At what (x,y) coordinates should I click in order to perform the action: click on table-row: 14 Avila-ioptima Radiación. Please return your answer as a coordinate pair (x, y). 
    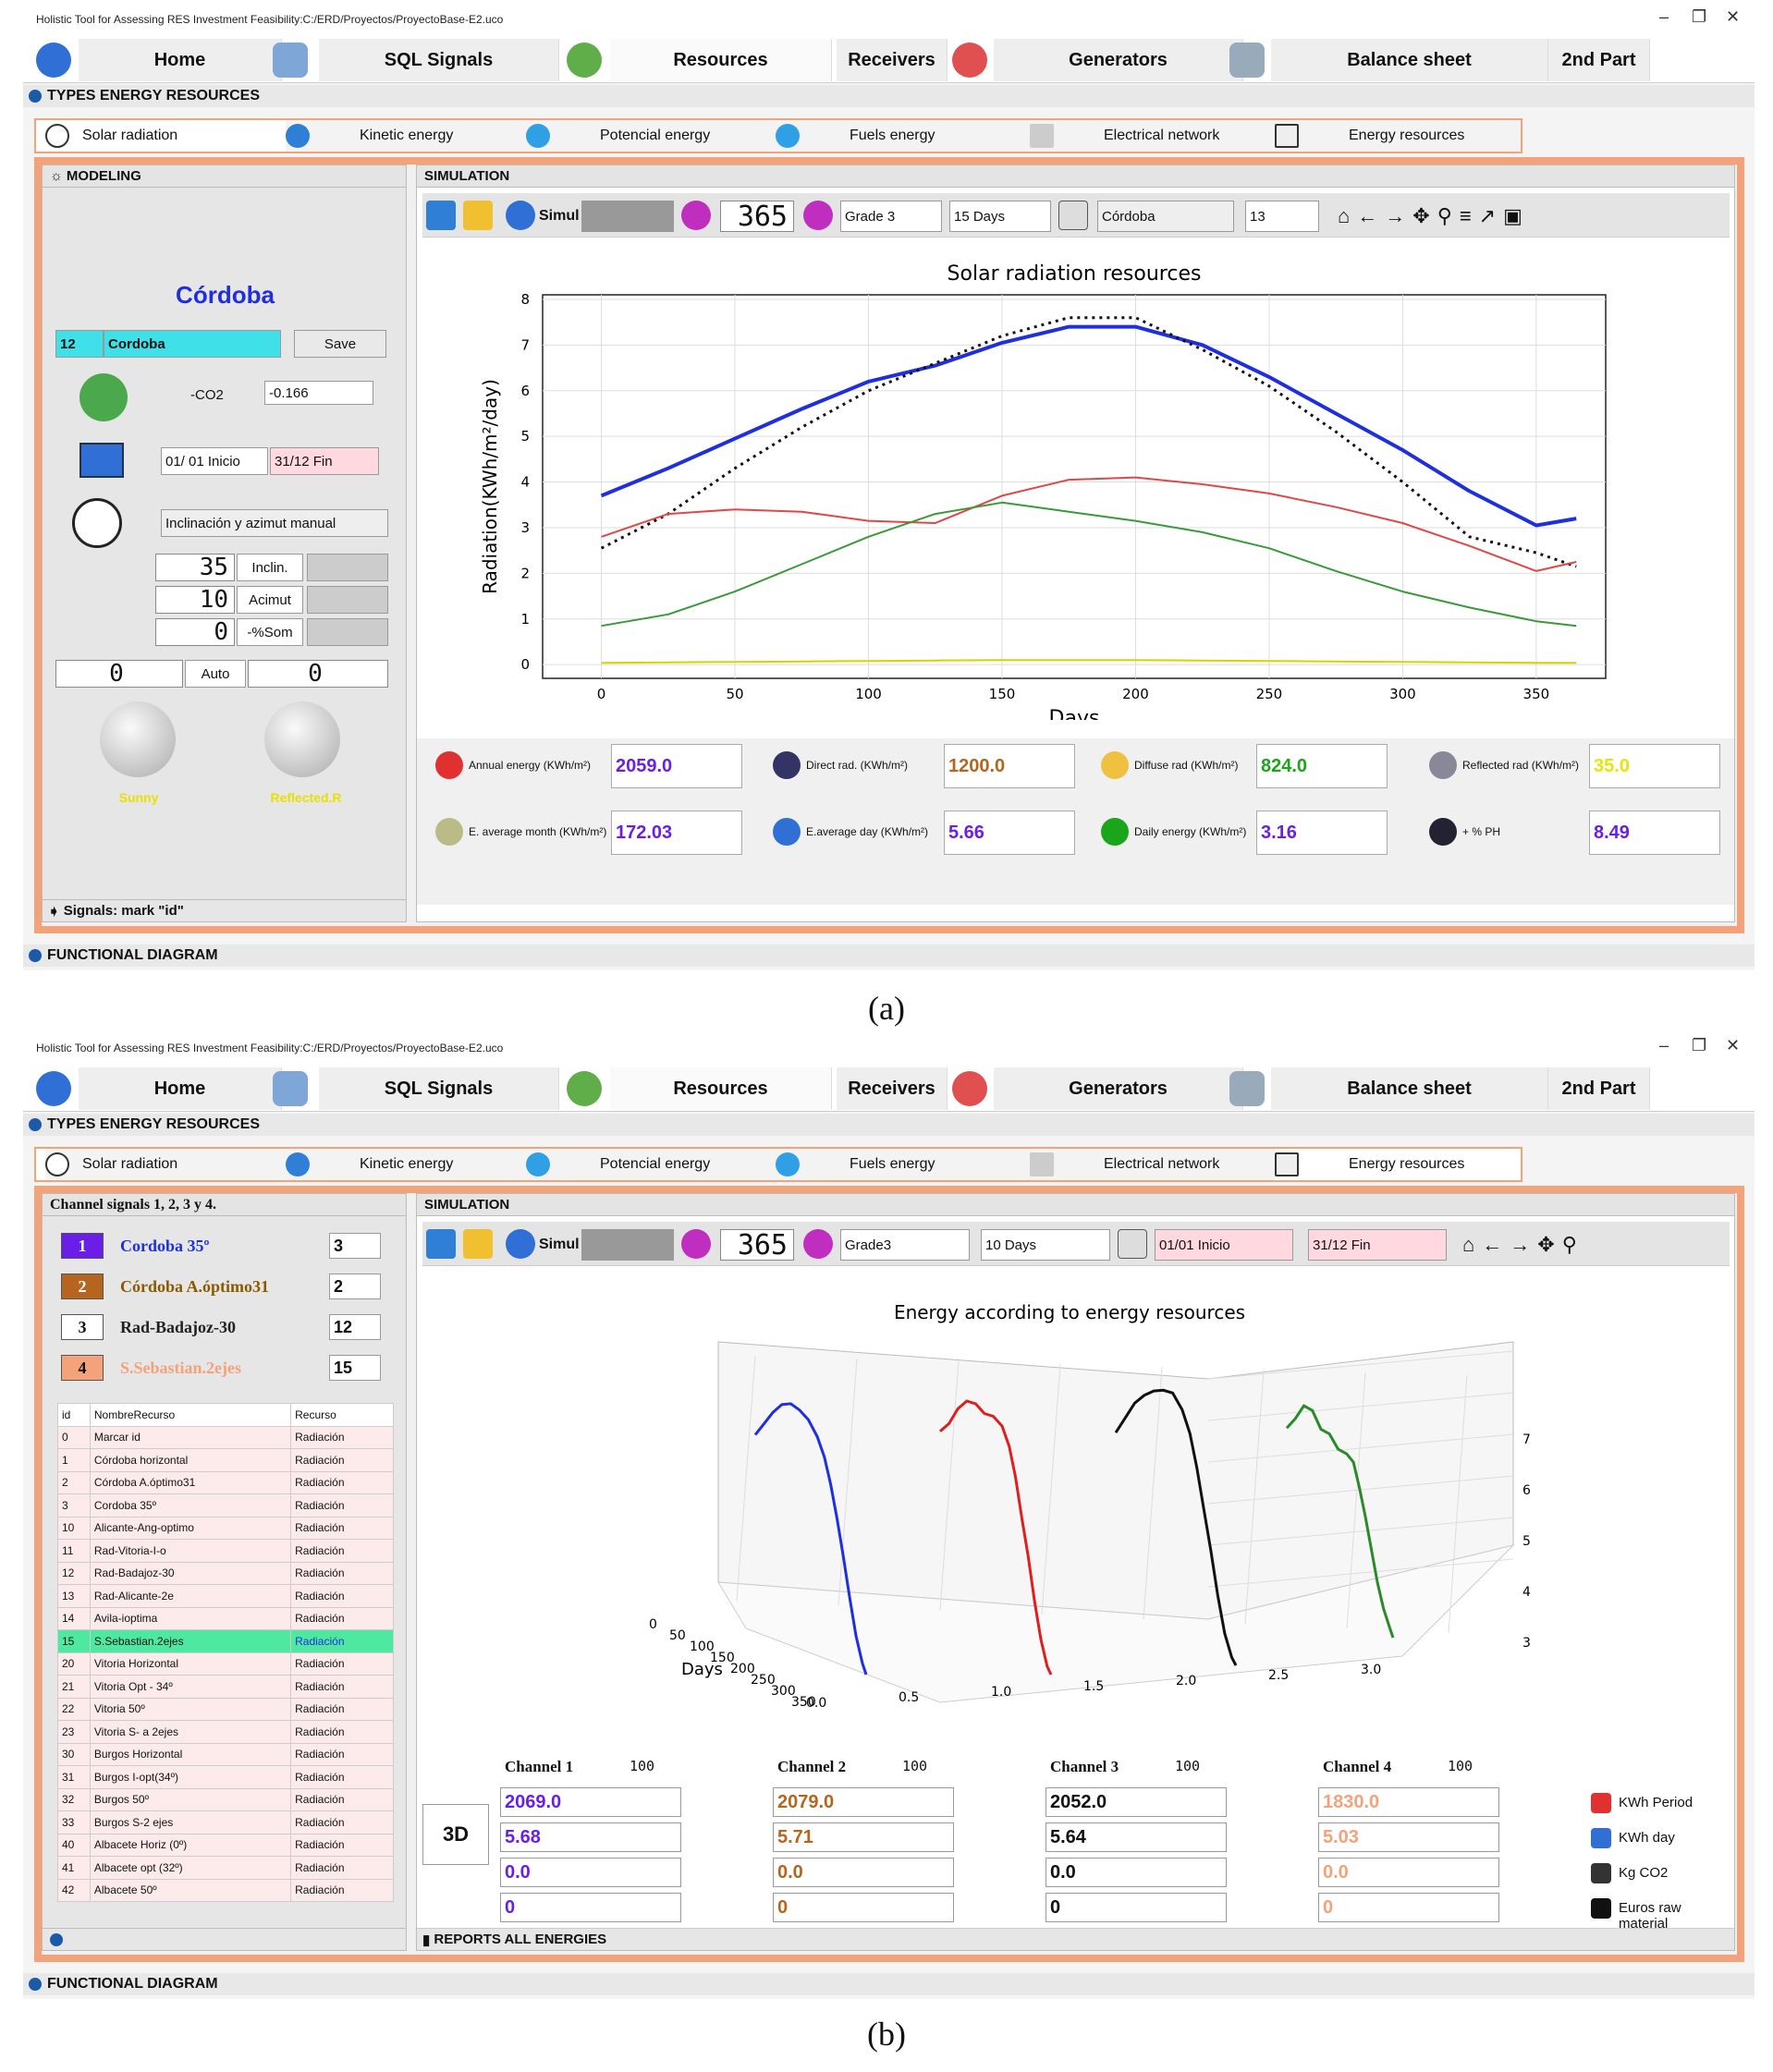
    Looking at the image, I should click on (226, 1618).